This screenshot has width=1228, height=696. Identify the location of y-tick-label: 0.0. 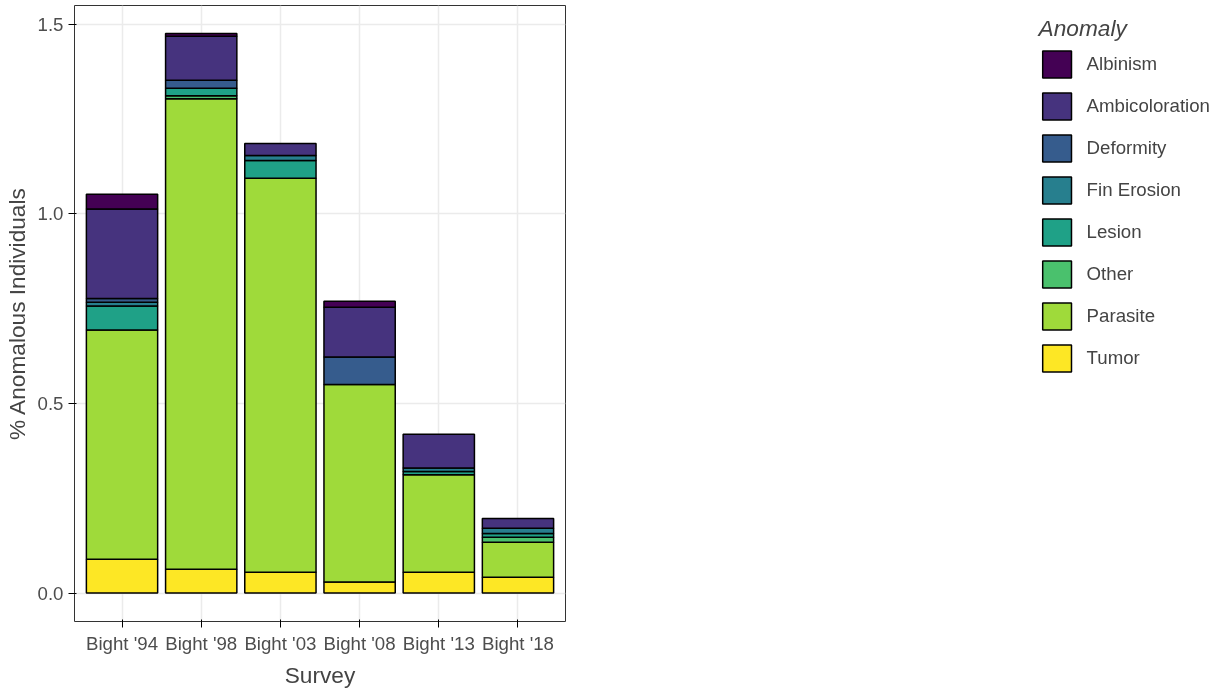
(50, 593).